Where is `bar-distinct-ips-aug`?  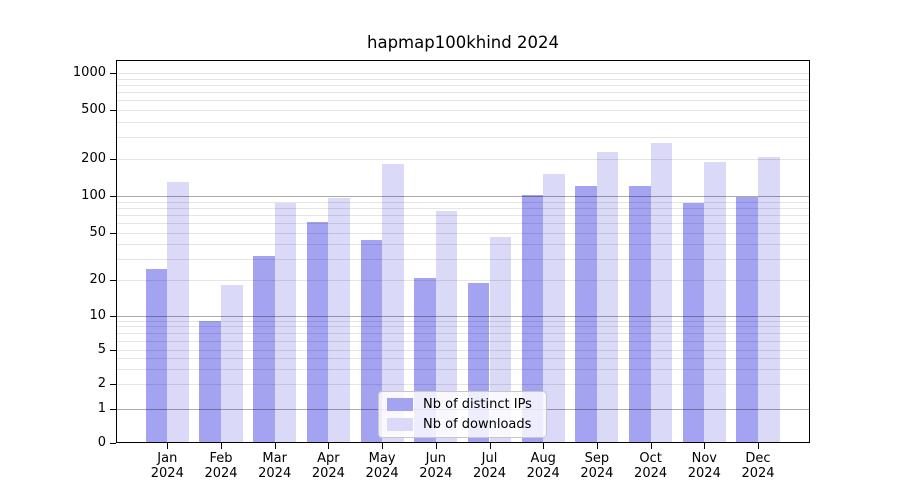
bar-distinct-ips-aug is located at coordinates (532, 318).